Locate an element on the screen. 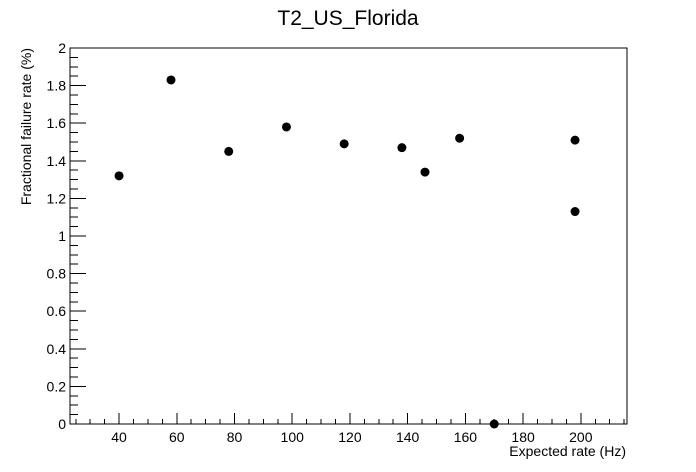 Image resolution: width=696 pixels, height=472 pixels. y-tick-label: 0.6 is located at coordinates (57, 311).